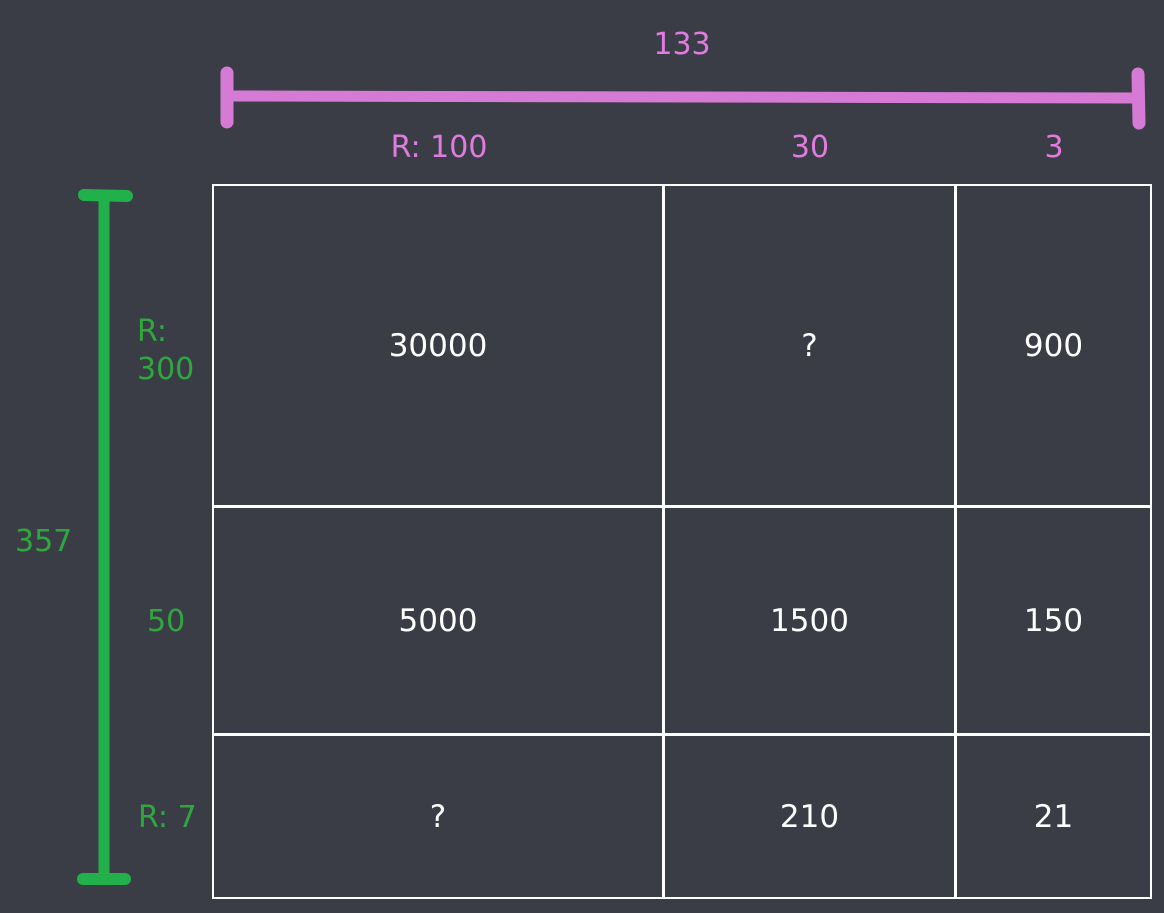 The height and width of the screenshot is (913, 1164). Describe the element at coordinates (1053, 622) in the screenshot. I see `grid-cell-r2-c3: 150` at that location.